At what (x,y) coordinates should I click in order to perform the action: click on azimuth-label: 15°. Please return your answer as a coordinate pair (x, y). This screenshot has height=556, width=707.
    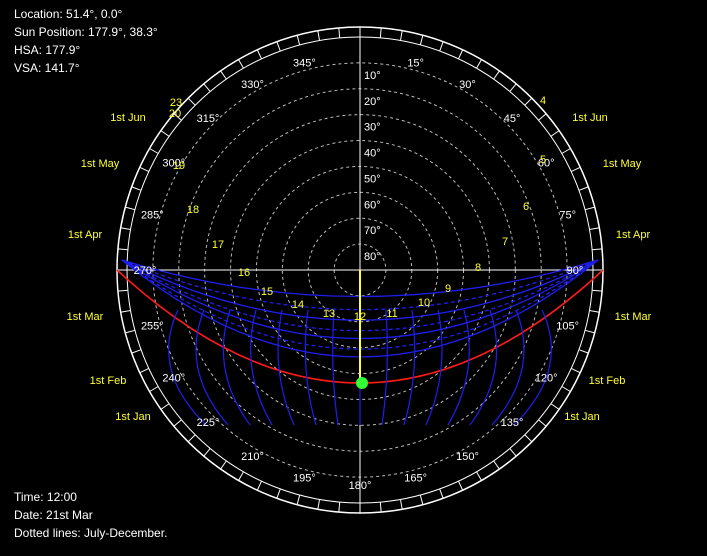
    Looking at the image, I should click on (415, 63).